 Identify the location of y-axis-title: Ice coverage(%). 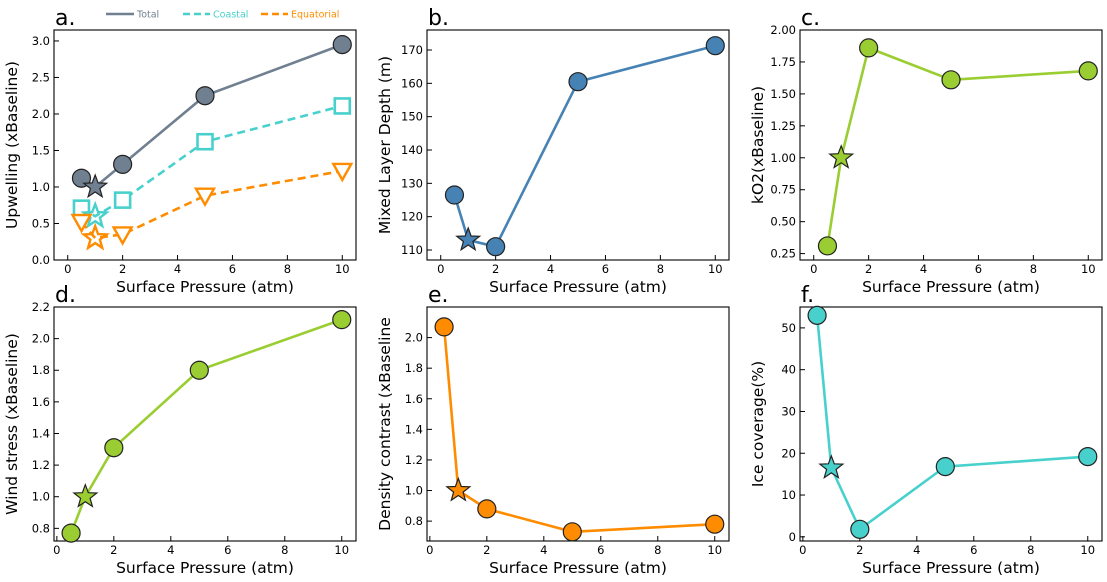
(758, 424).